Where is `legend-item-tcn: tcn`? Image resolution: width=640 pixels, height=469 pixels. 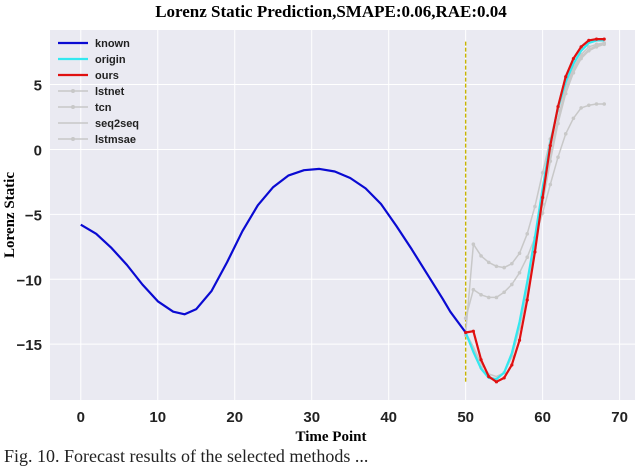 legend-item-tcn: tcn is located at coordinates (85, 108).